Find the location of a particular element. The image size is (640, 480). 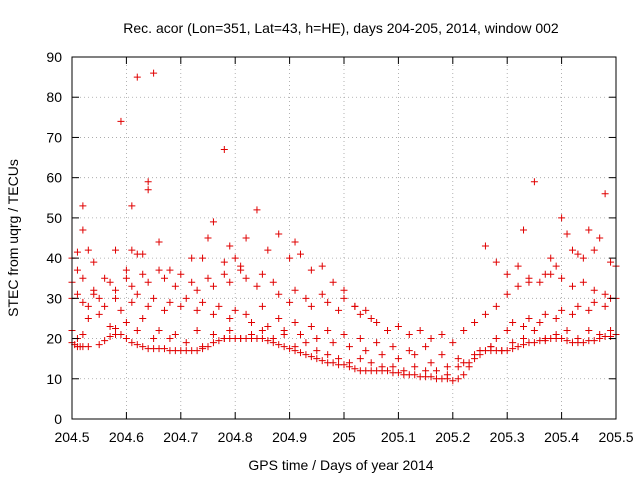

y-axis-title: STEC from uqrg / TECUs is located at coordinates (13, 238).